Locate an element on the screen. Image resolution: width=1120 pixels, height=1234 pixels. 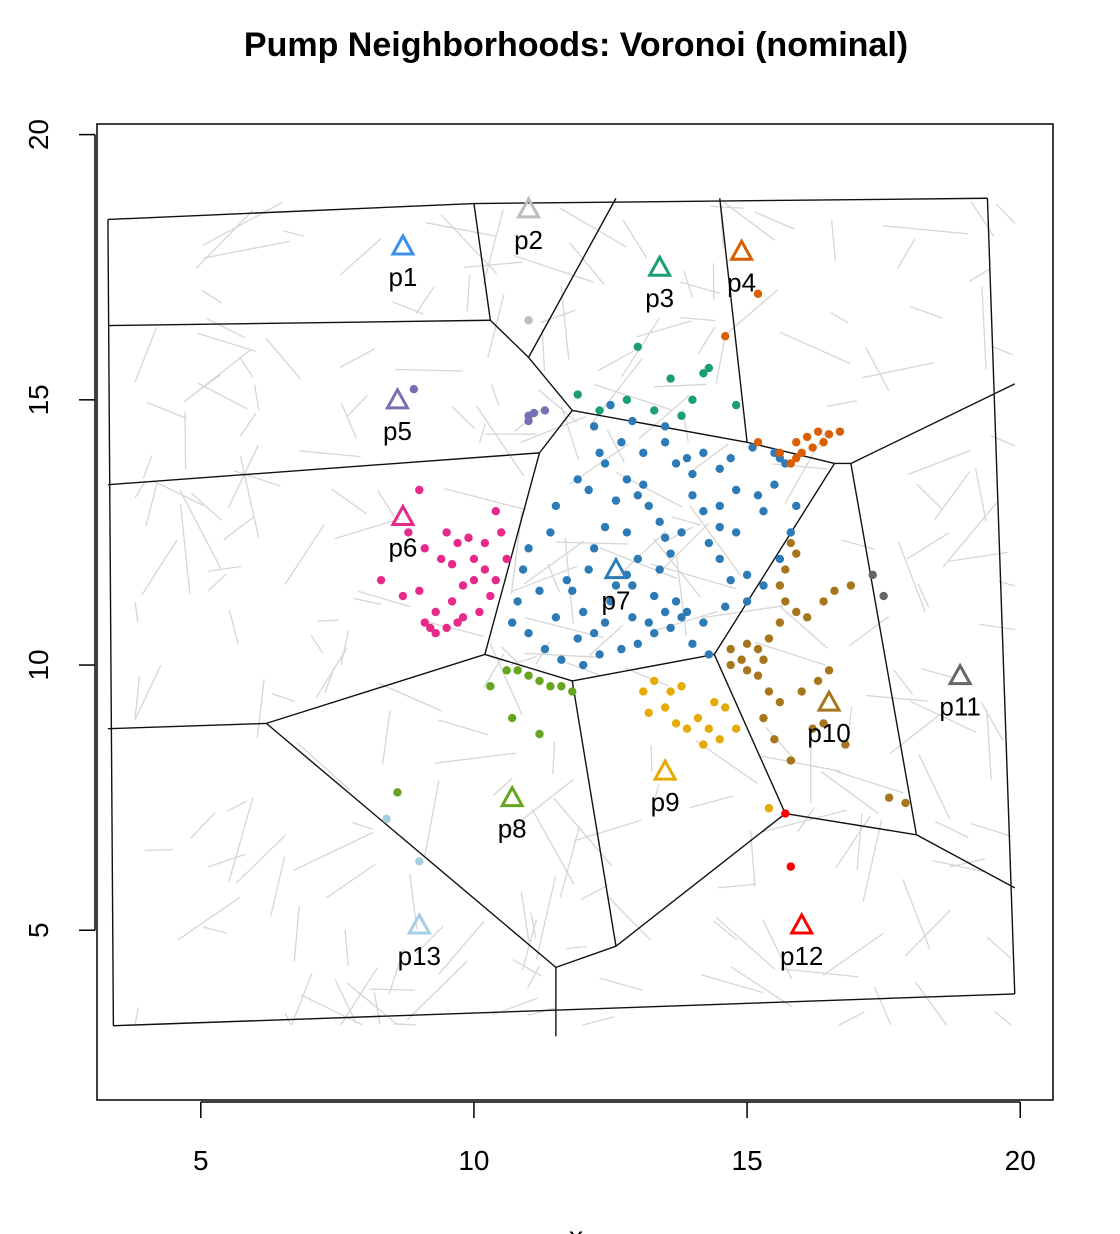
pump-marker-p1 is located at coordinates (403, 244).